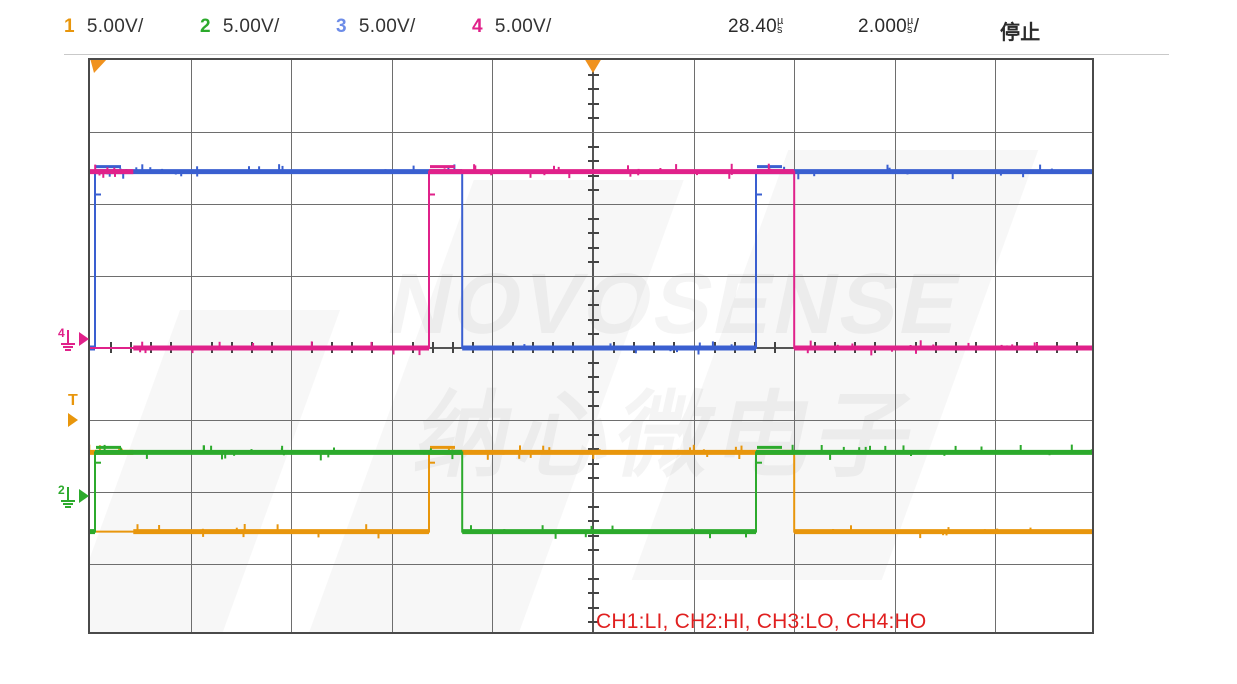 Image resolution: width=1237 pixels, height=684 pixels. I want to click on channel-4-marker-arrow-icon, so click(84, 339).